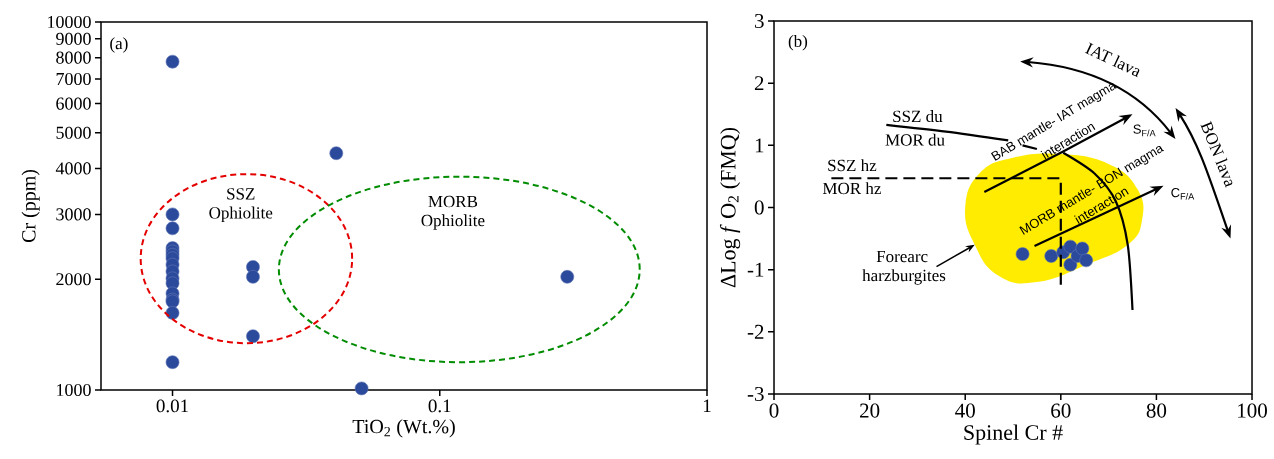 This screenshot has height=459, width=1274. I want to click on y-tick-label: 4000, so click(73, 168).